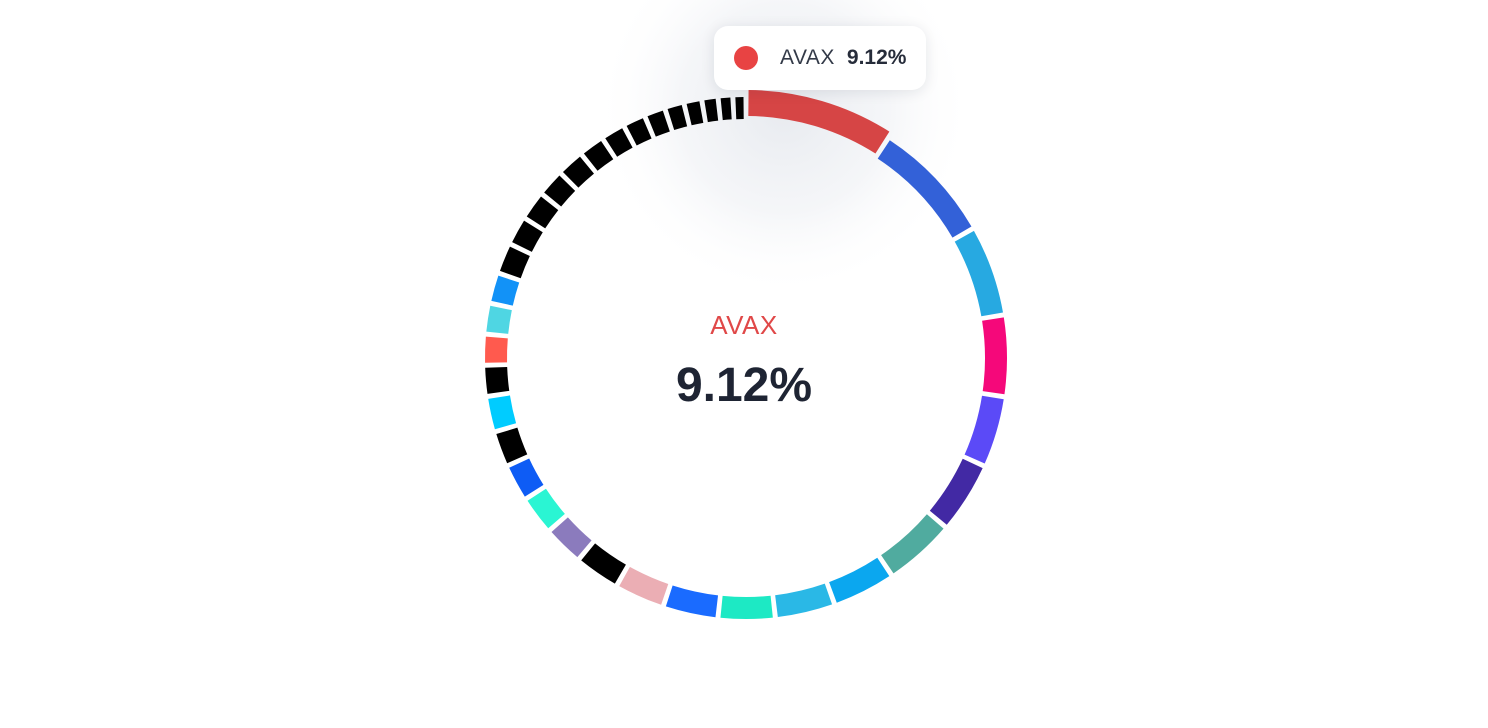  Describe the element at coordinates (744, 385) in the screenshot. I see `center-series-value: 9.12%` at that location.